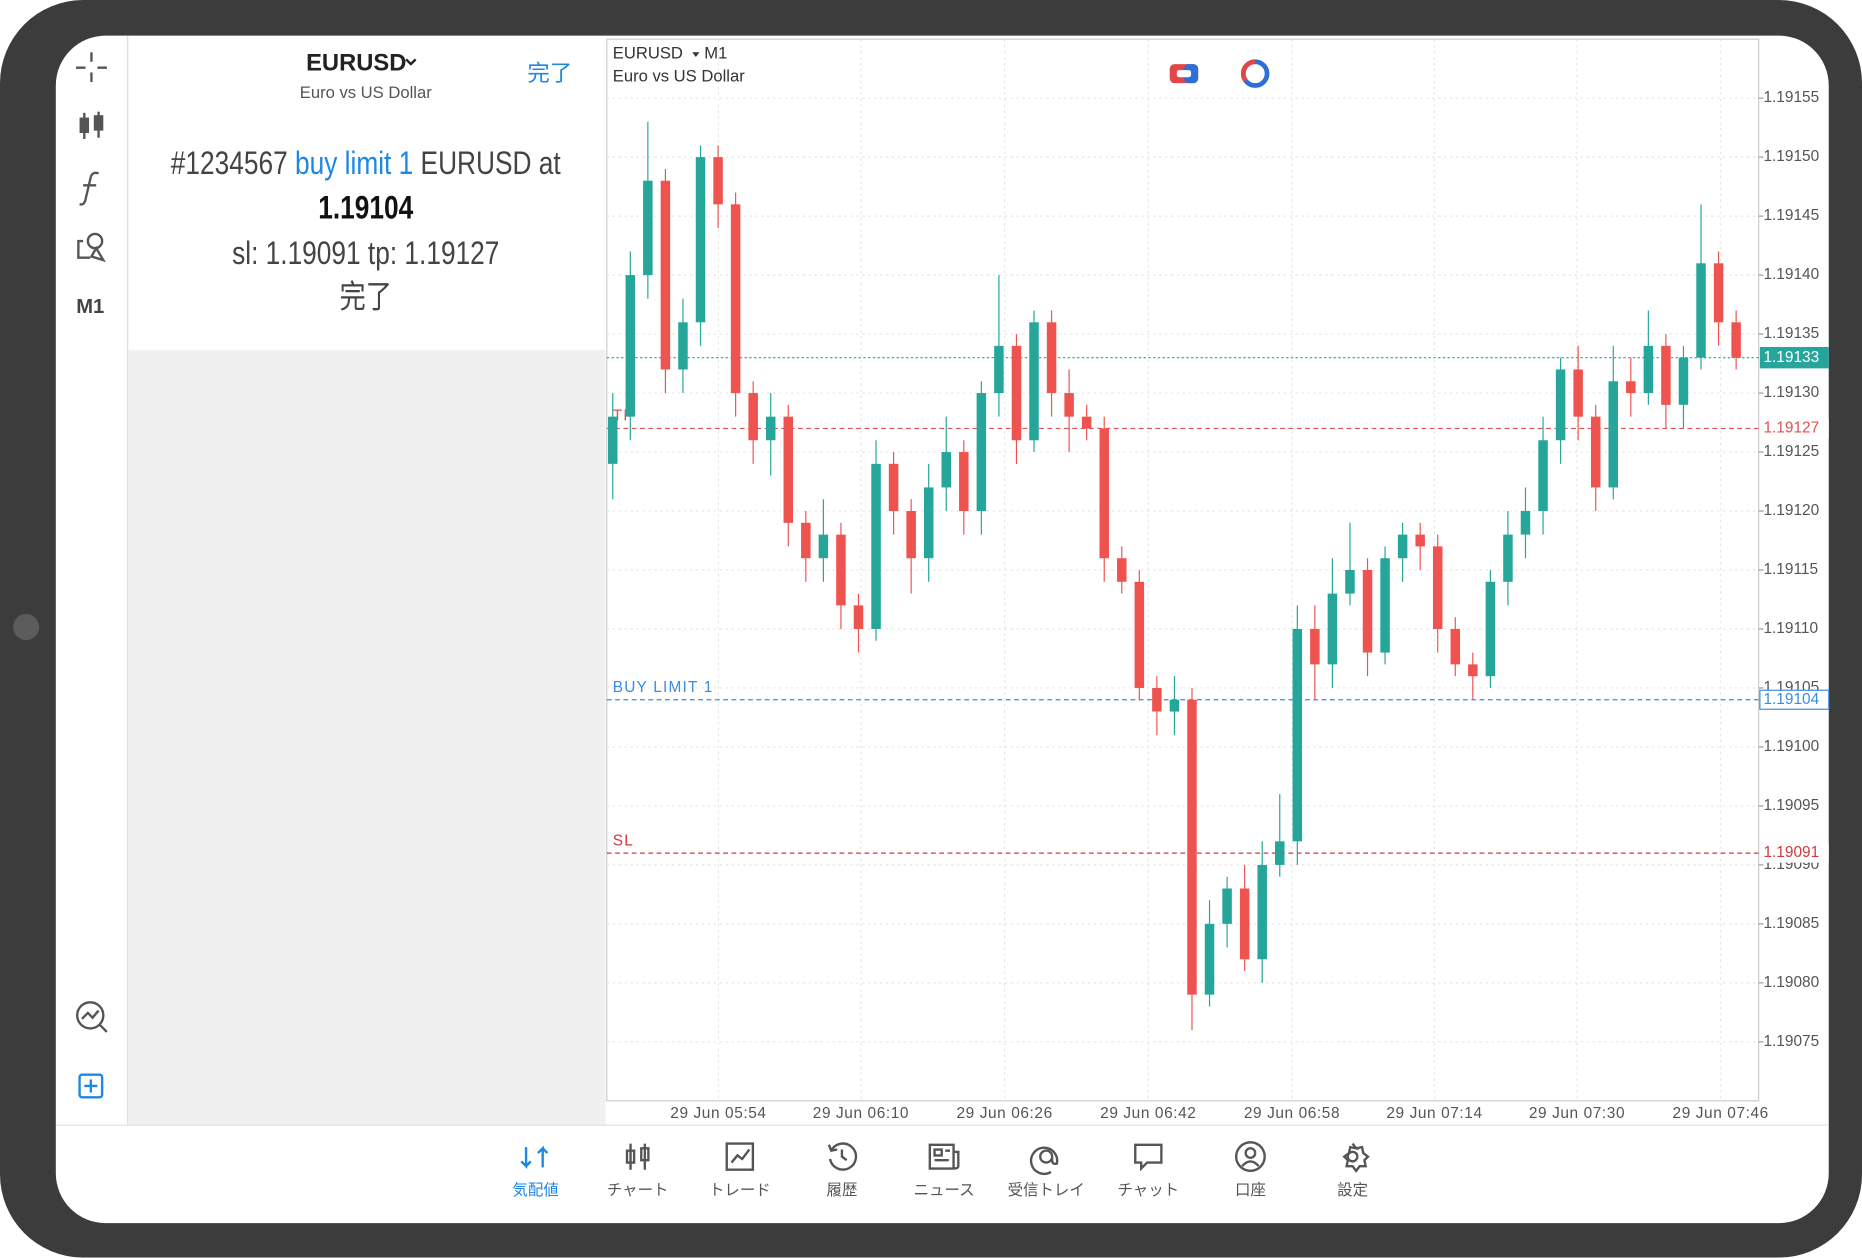 Image resolution: width=1862 pixels, height=1258 pixels. Describe the element at coordinates (91, 1086) in the screenshot. I see `new-order-icon` at that location.